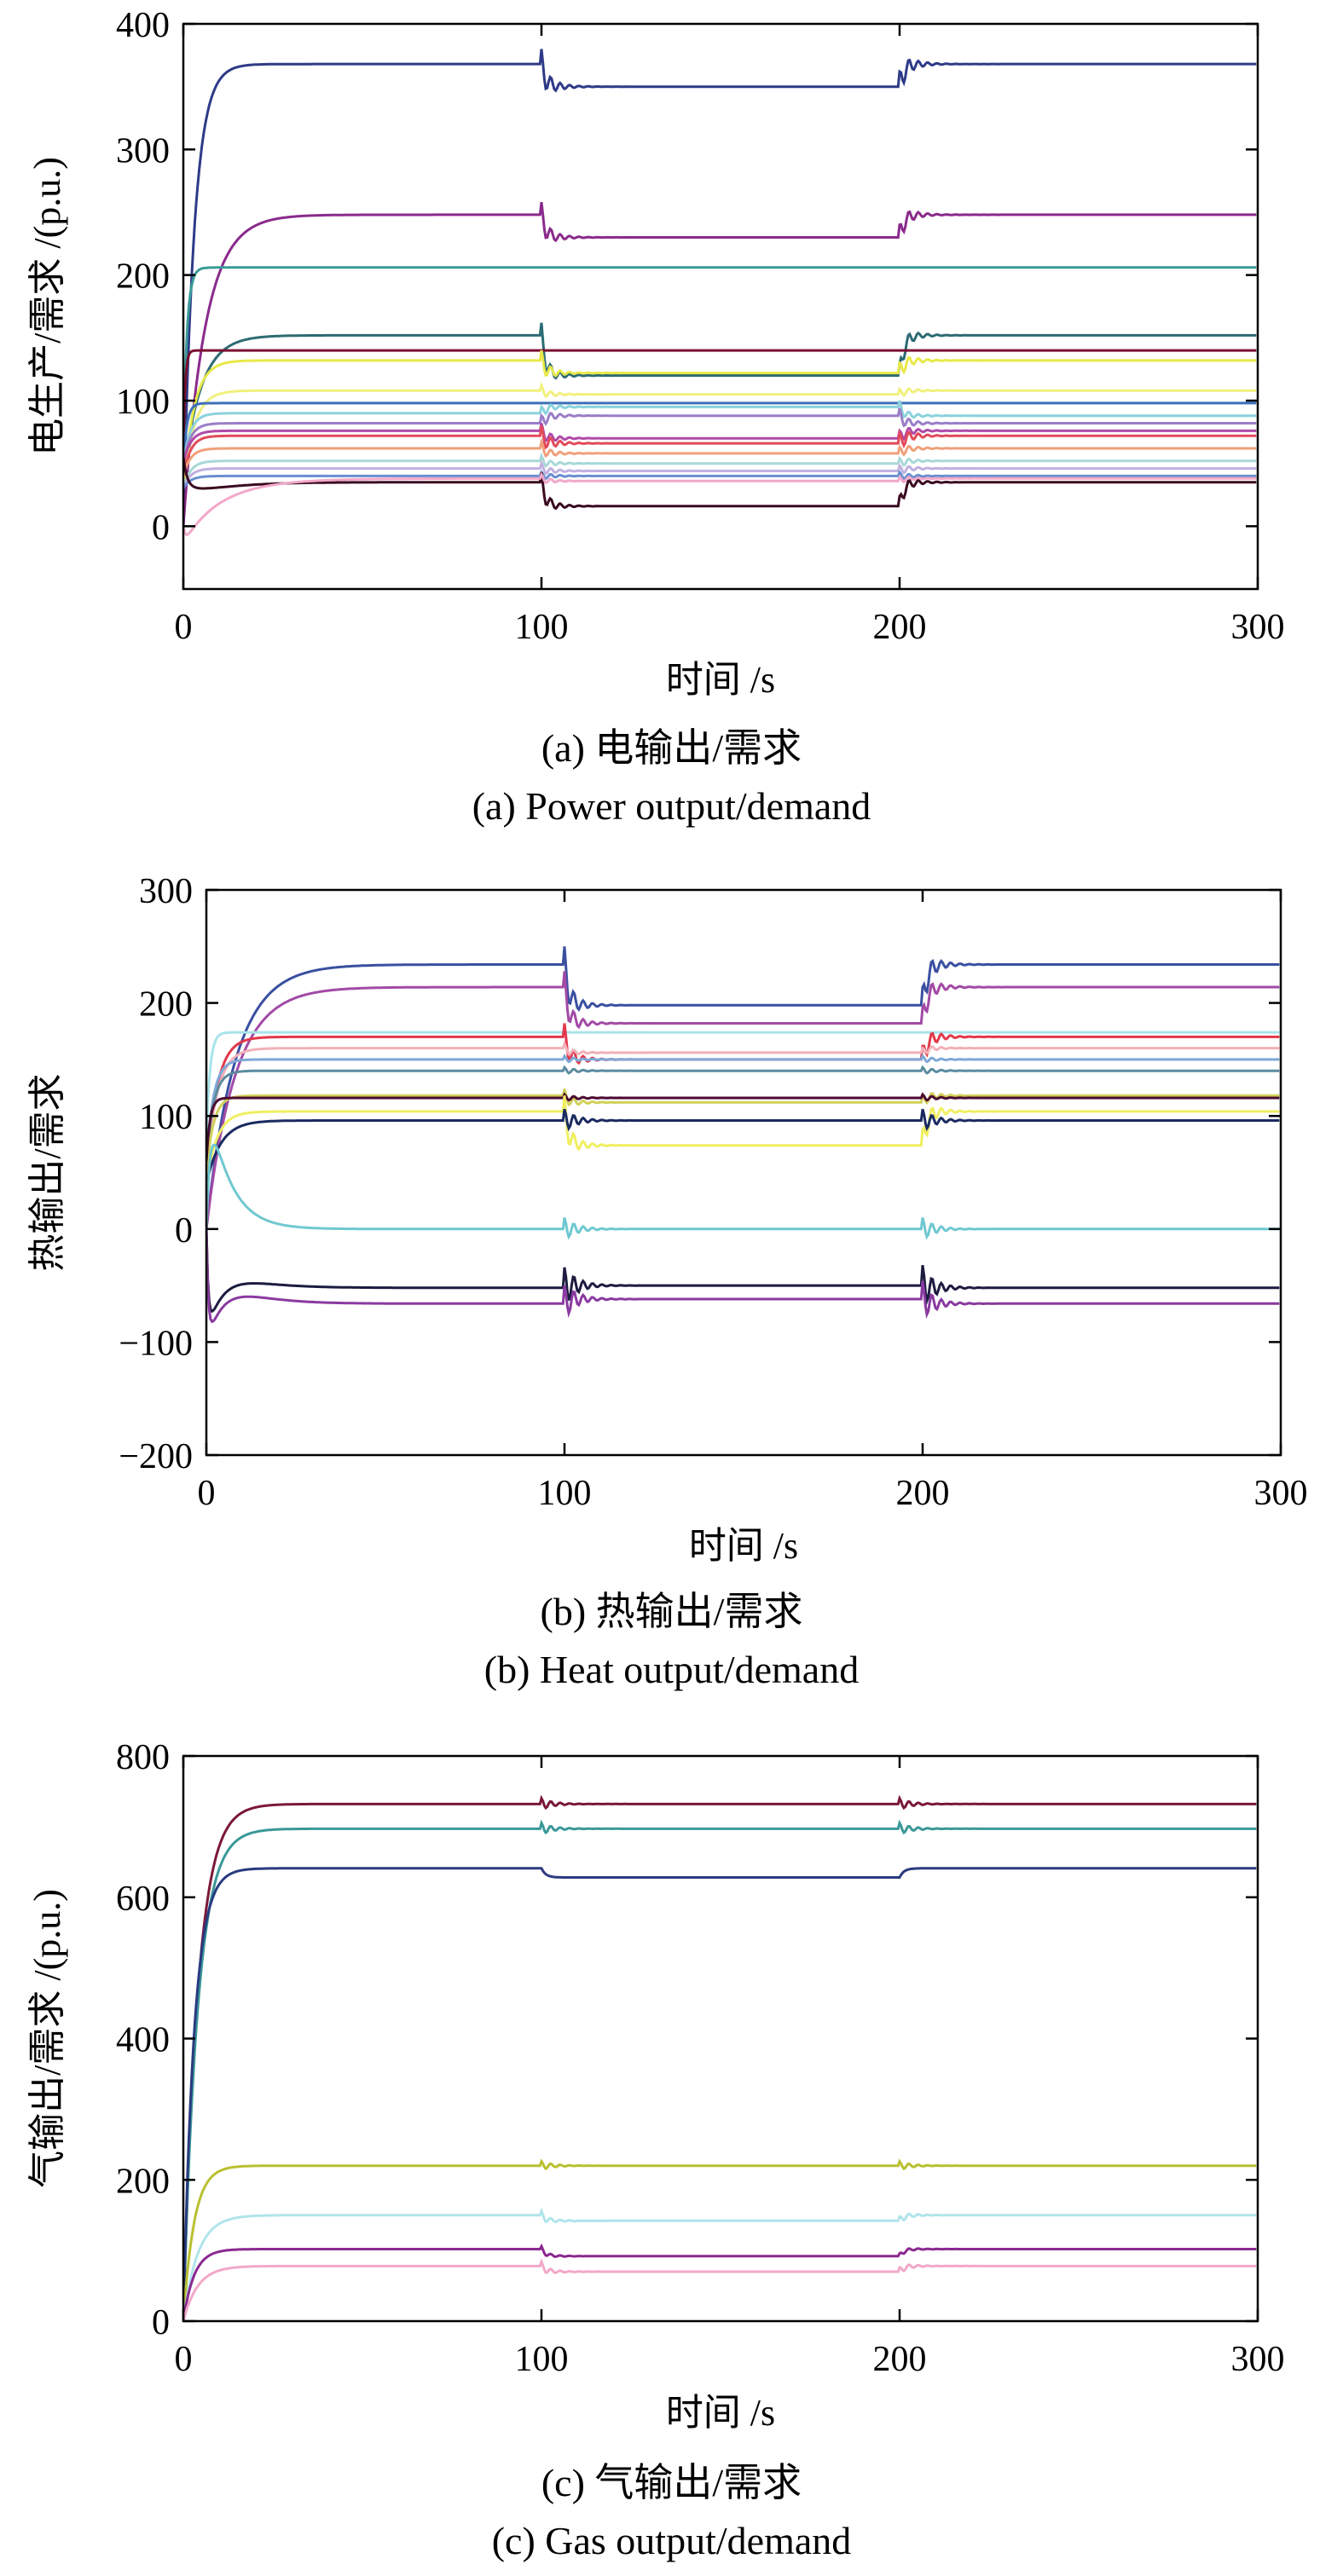 This screenshot has width=1343, height=2576. Describe the element at coordinates (671, 1611) in the screenshot. I see `caption-heat-cn: (b) 热输出/需求` at that location.